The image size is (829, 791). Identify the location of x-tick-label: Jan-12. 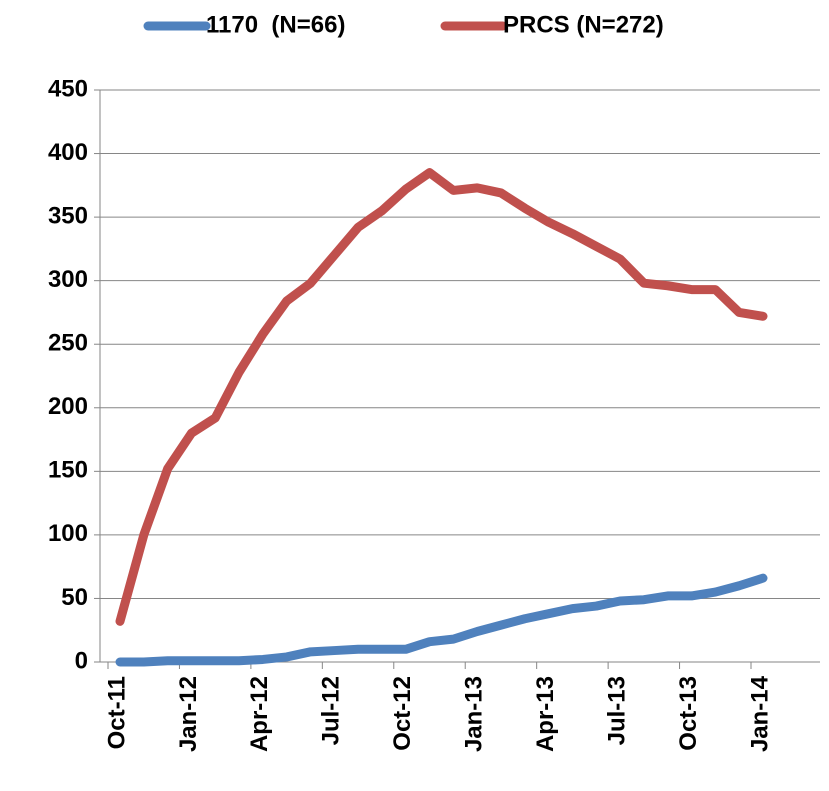
(188, 714).